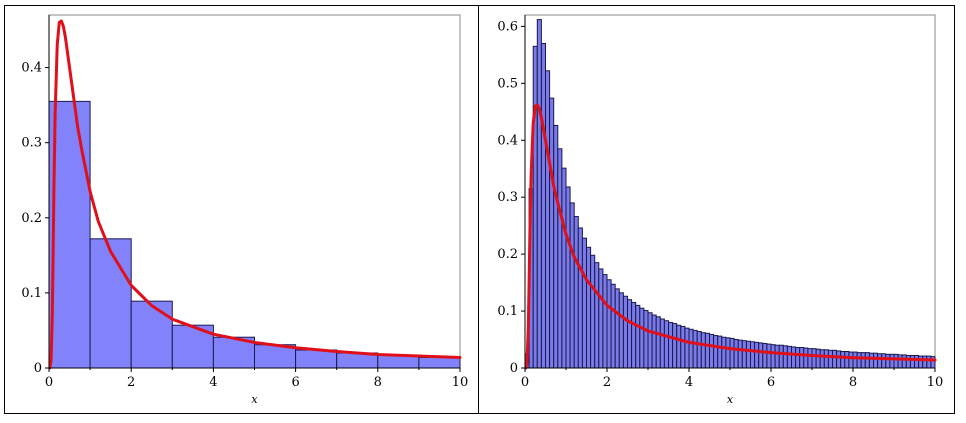  I want to click on y-tick-label: 0.2, so click(507, 254).